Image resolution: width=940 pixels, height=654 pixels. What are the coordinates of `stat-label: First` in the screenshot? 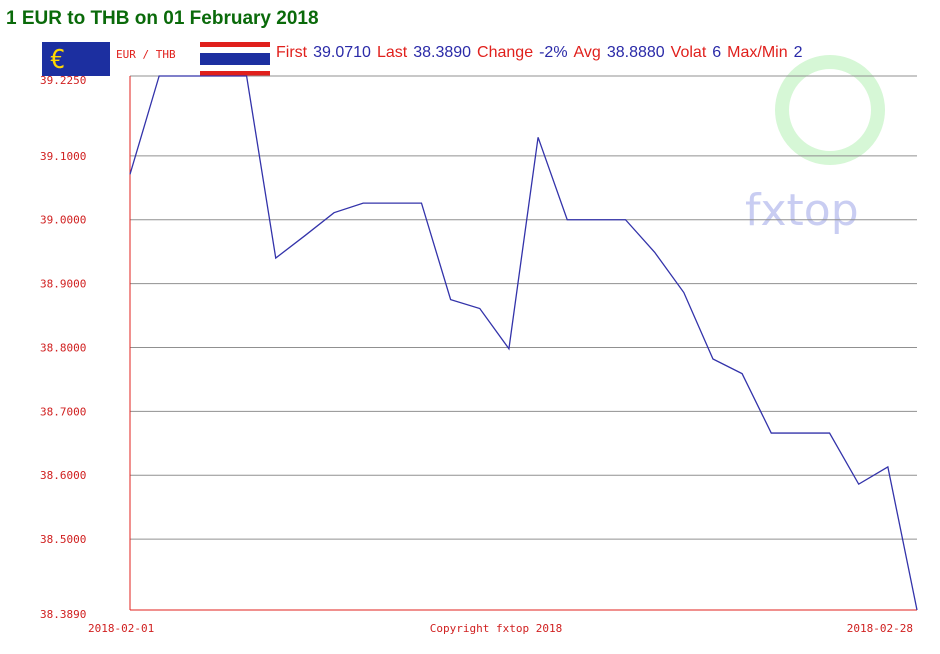 It's located at (292, 52).